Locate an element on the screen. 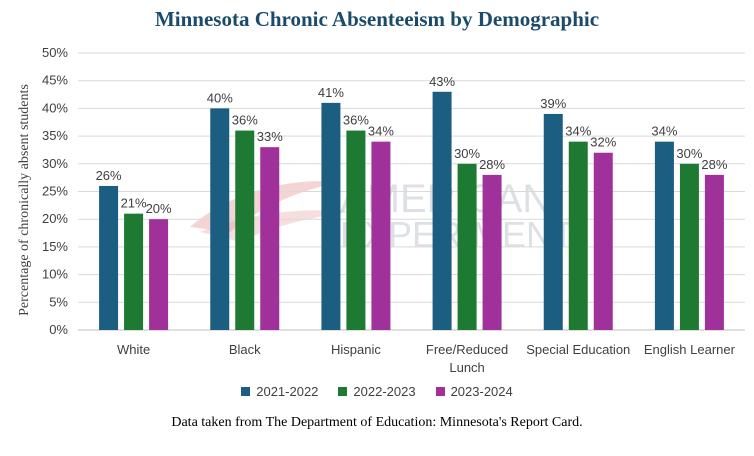 The height and width of the screenshot is (456, 754). legend-item-2021-2022: 2021-2022 is located at coordinates (279, 391).